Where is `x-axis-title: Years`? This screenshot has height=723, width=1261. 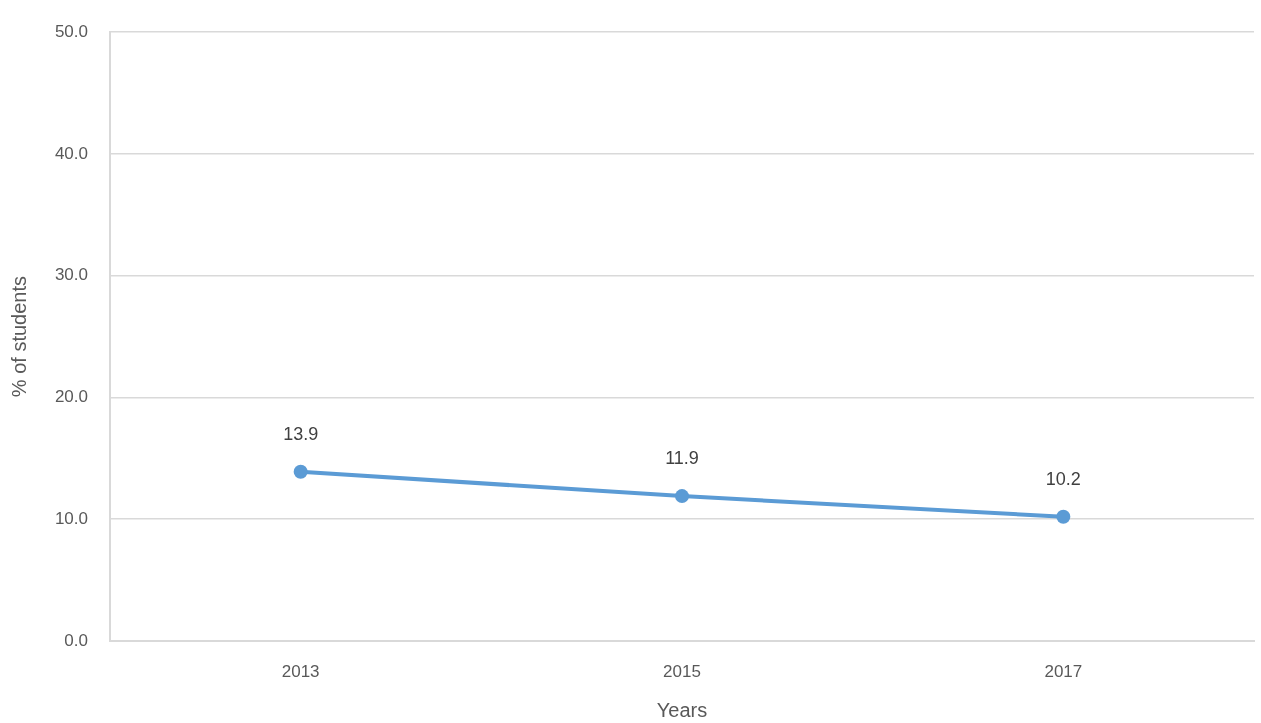
x-axis-title: Years is located at coordinates (682, 709).